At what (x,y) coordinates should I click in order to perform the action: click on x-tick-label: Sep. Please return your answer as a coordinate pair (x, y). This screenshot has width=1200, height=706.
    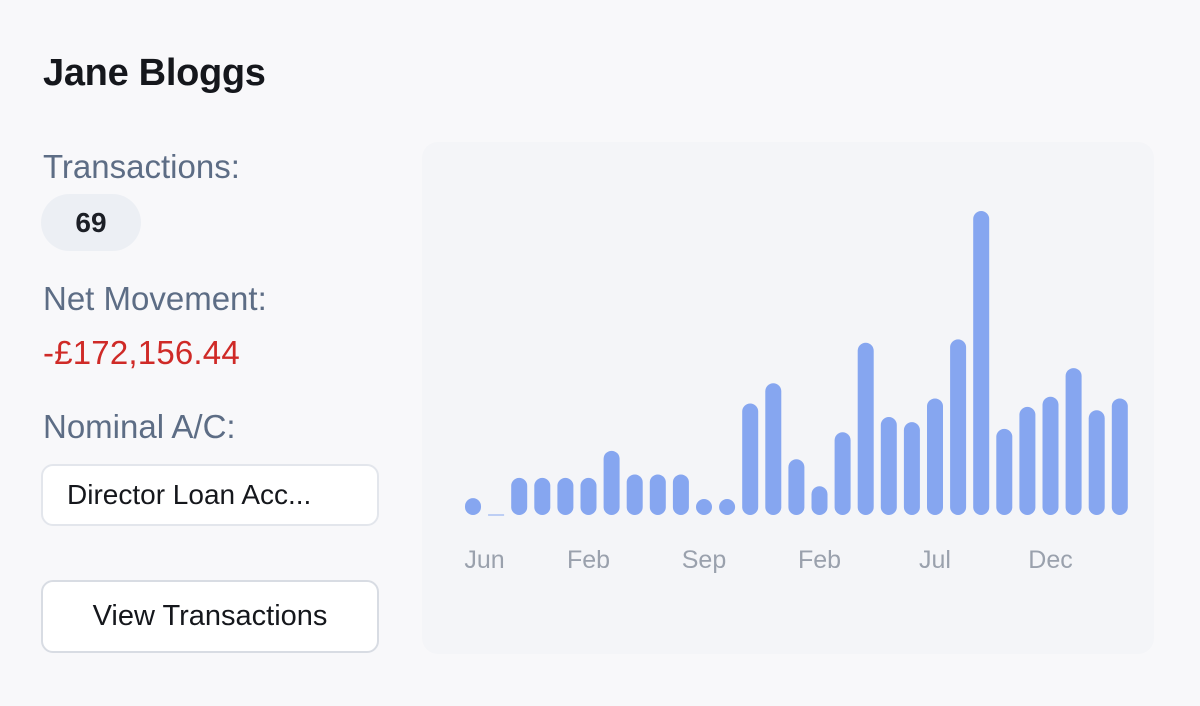
    Looking at the image, I should click on (704, 560).